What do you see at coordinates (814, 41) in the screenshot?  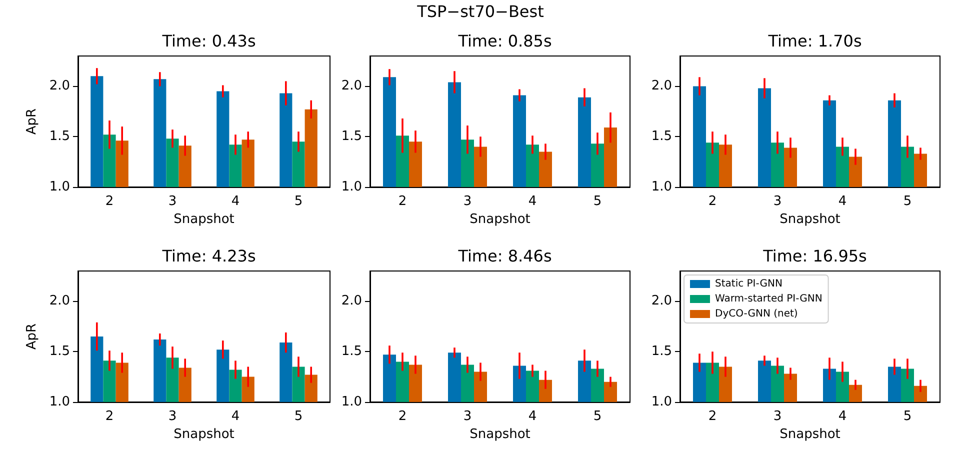 I see `chart-title: Time: 1.70s` at bounding box center [814, 41].